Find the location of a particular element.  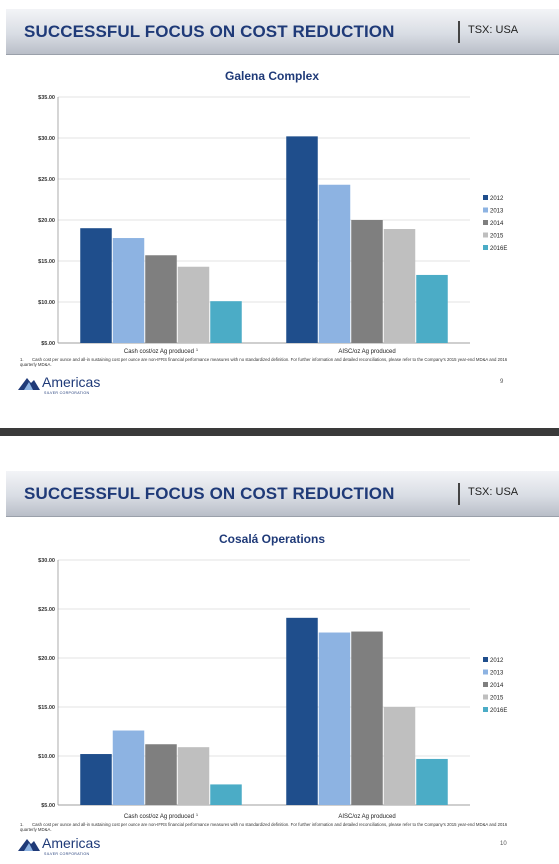

y-tick-label: $35.00 is located at coordinates (46, 98).